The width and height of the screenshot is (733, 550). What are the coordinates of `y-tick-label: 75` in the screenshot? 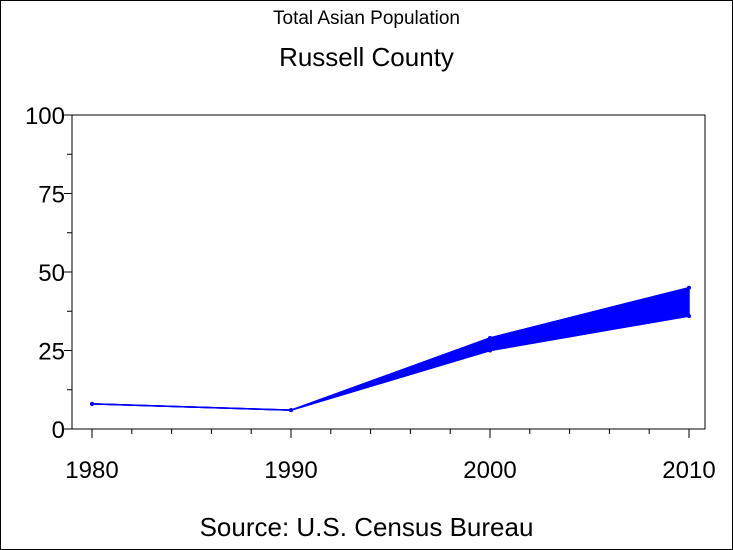 It's located at (51, 195).